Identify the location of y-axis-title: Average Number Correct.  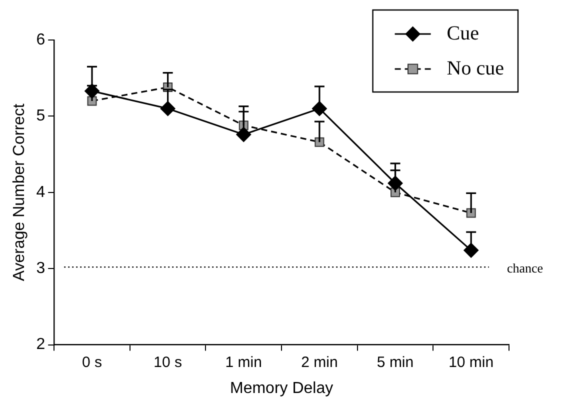
(19, 192).